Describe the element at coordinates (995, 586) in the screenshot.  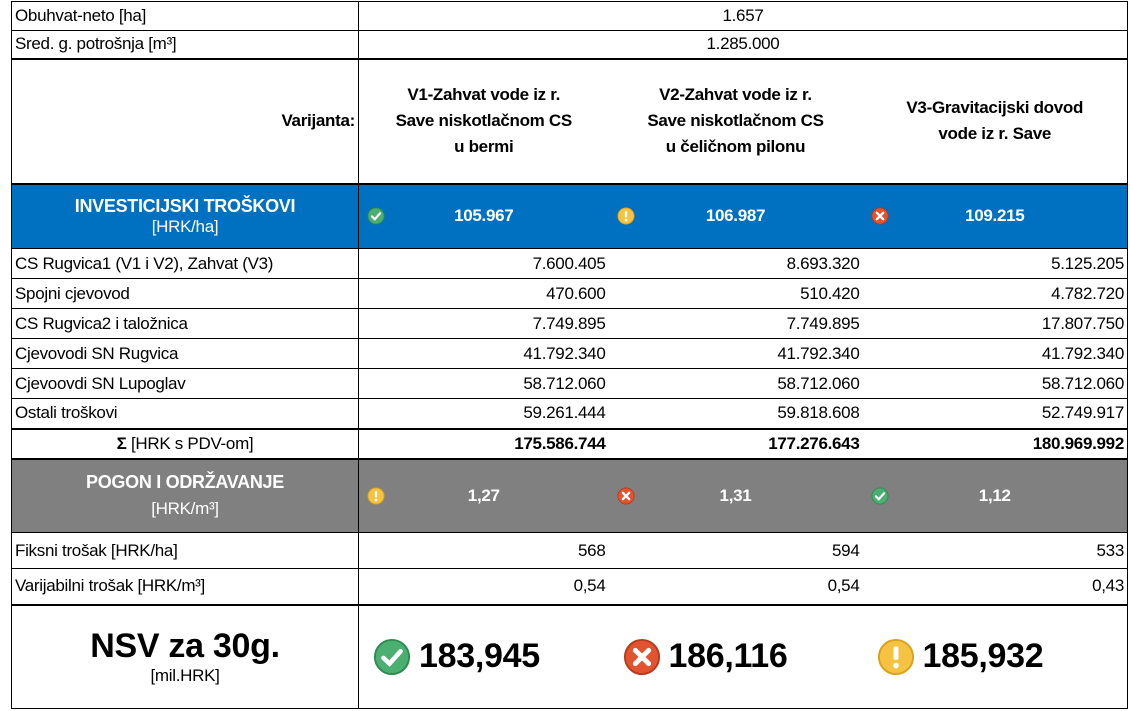
I see `value: 0,43` at that location.